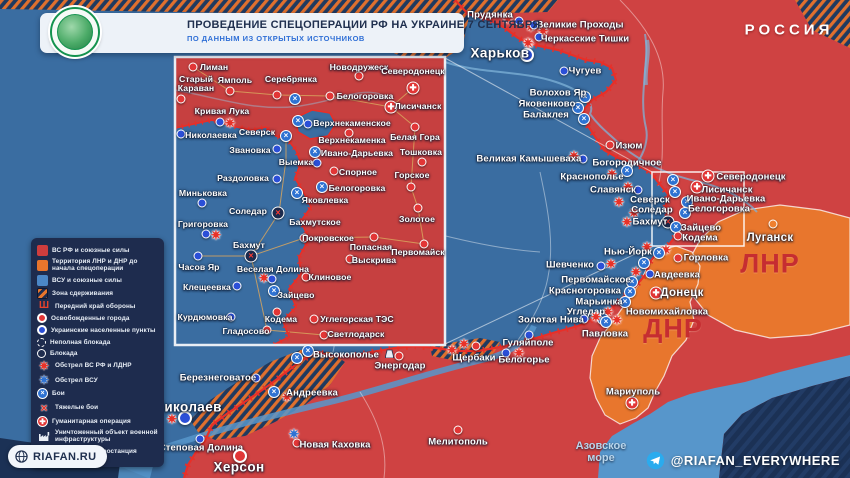 The width and height of the screenshot is (850, 478). Describe the element at coordinates (97, 408) in the screenshot. I see `legend-item: × Тяжелые бои` at that location.